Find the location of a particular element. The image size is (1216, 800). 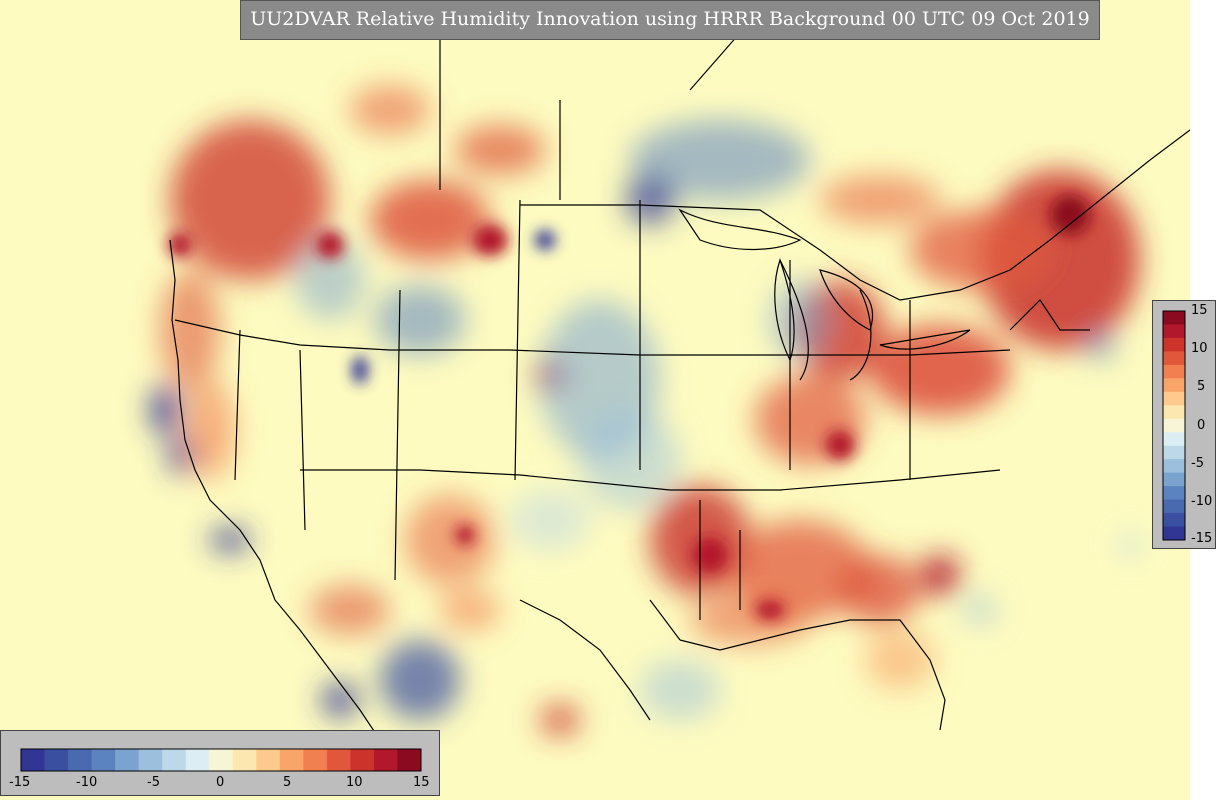

hbar-tick: 5 is located at coordinates (287, 782).